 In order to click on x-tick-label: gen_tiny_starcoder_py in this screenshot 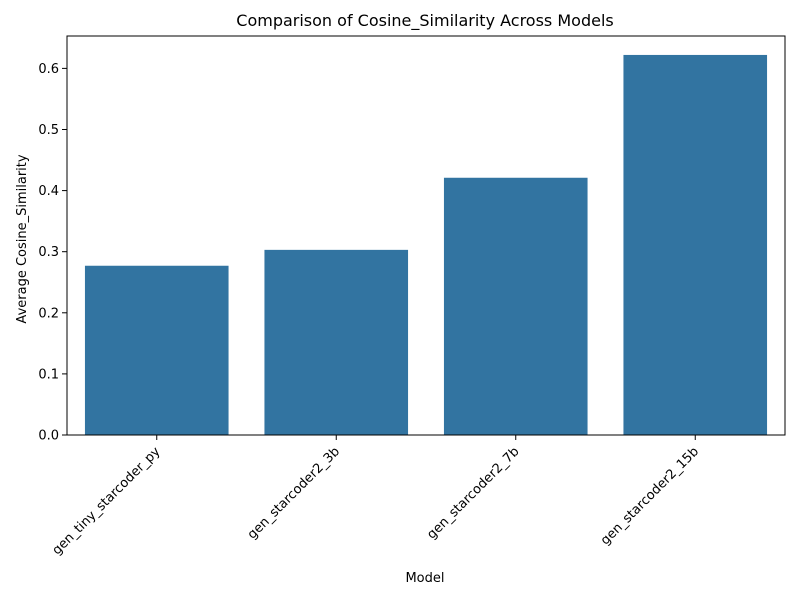, I will do `click(107, 501)`.